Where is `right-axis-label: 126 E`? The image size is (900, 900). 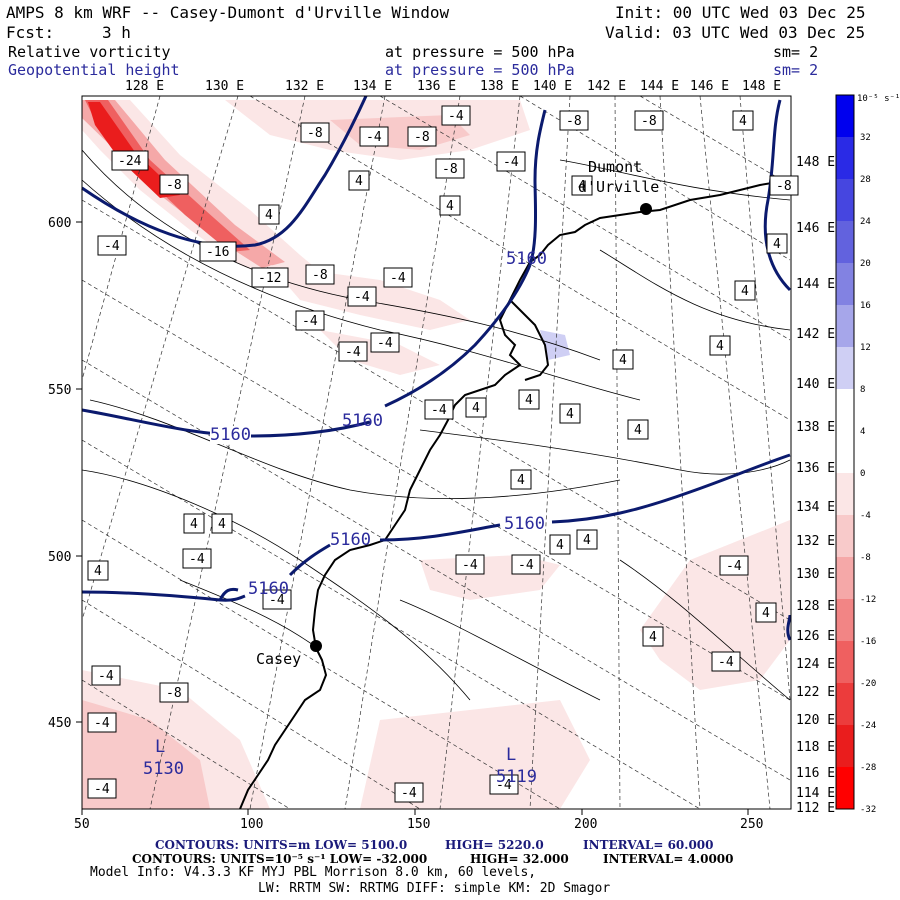 right-axis-label: 126 E is located at coordinates (815, 636).